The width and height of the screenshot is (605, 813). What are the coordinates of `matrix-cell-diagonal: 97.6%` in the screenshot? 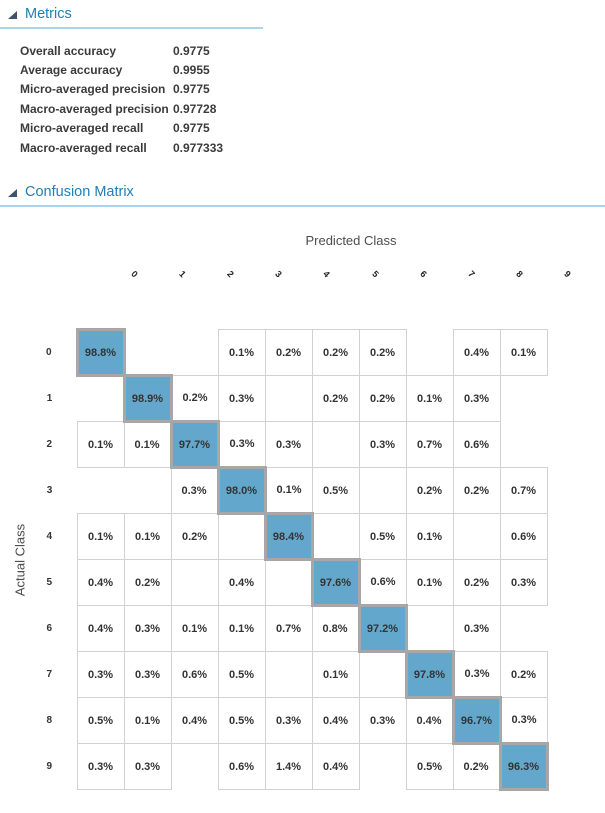 It's located at (335, 583).